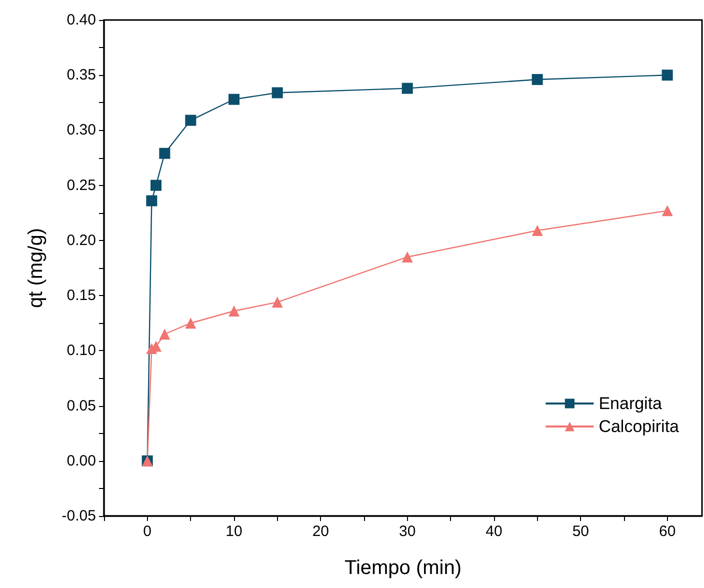  What do you see at coordinates (79, 516) in the screenshot?
I see `y-tick-label: -0.05` at bounding box center [79, 516].